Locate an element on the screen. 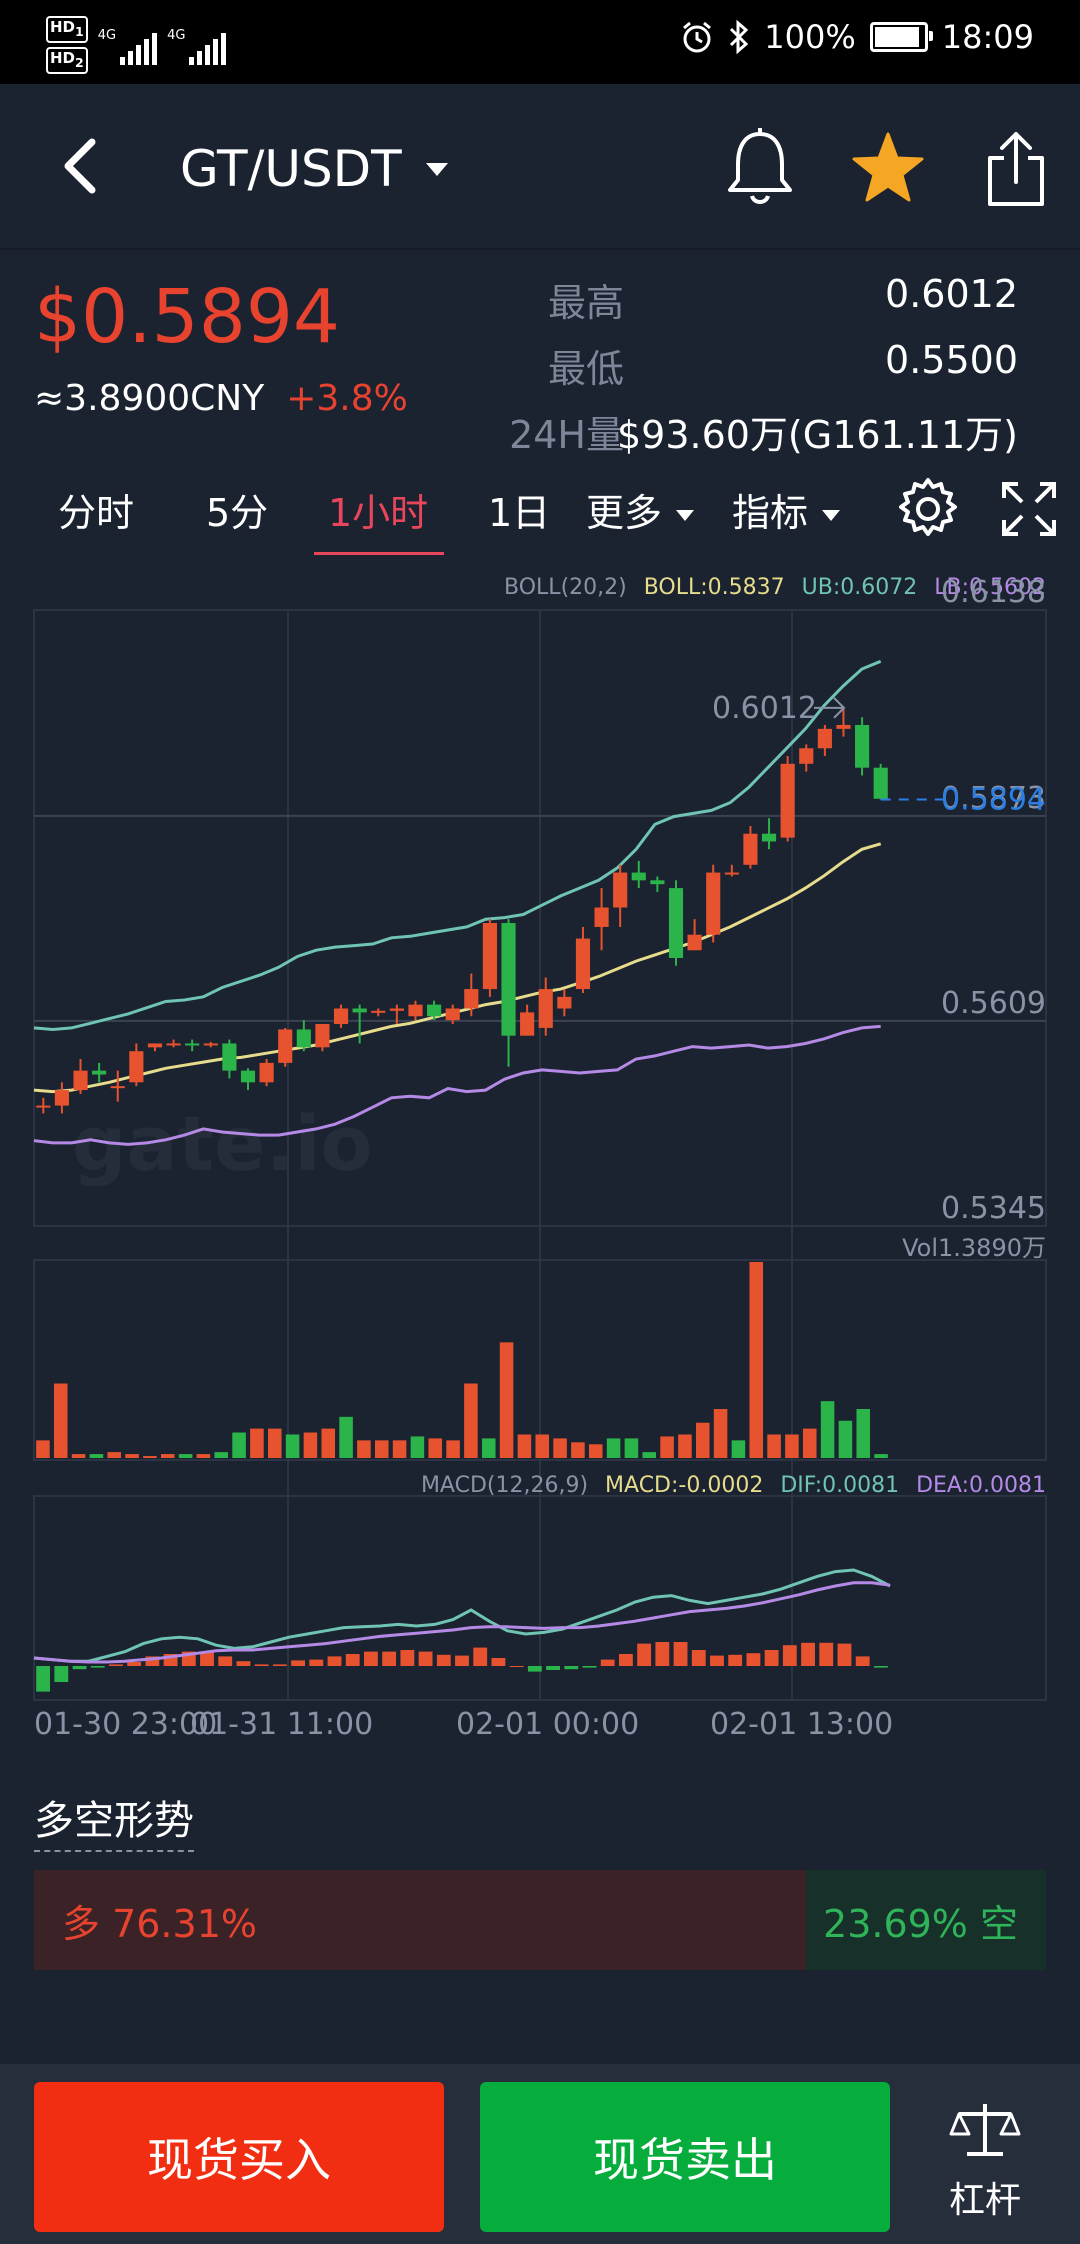  cny-price: ≈3.8900CNY +3.8% is located at coordinates (221, 398).